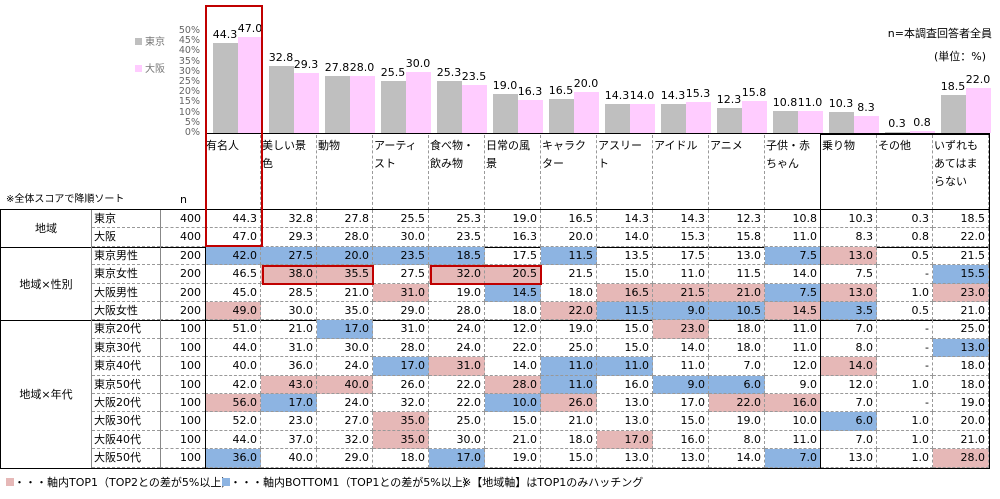 Image resolution: width=1000 pixels, height=499 pixels. What do you see at coordinates (939, 33) in the screenshot?
I see `base-note: n=本調査回答者全員` at bounding box center [939, 33].